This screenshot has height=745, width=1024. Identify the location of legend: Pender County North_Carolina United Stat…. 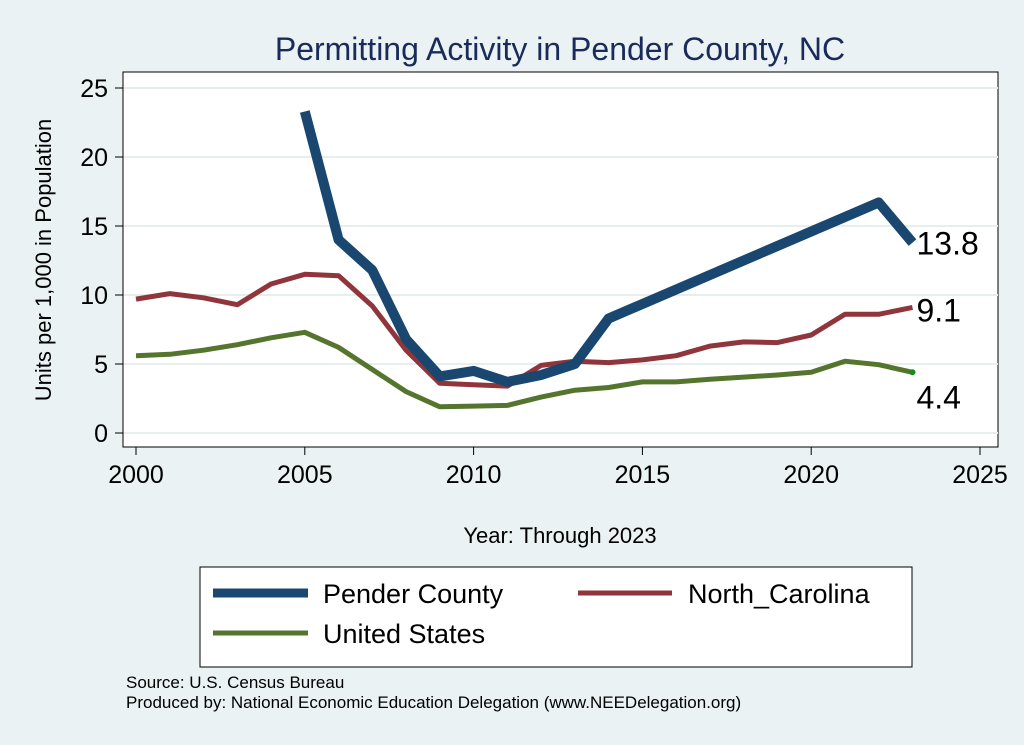
(556, 617).